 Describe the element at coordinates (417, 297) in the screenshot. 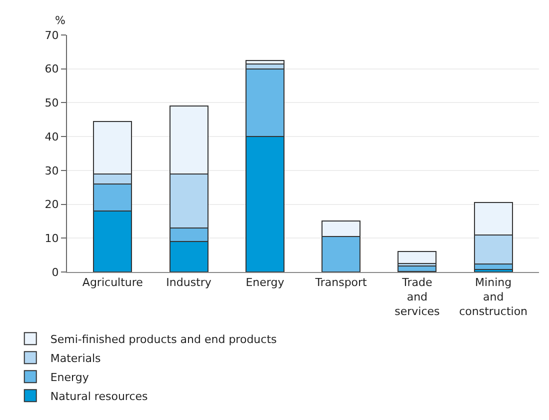

I see `x-tick-label: Trade and services` at that location.